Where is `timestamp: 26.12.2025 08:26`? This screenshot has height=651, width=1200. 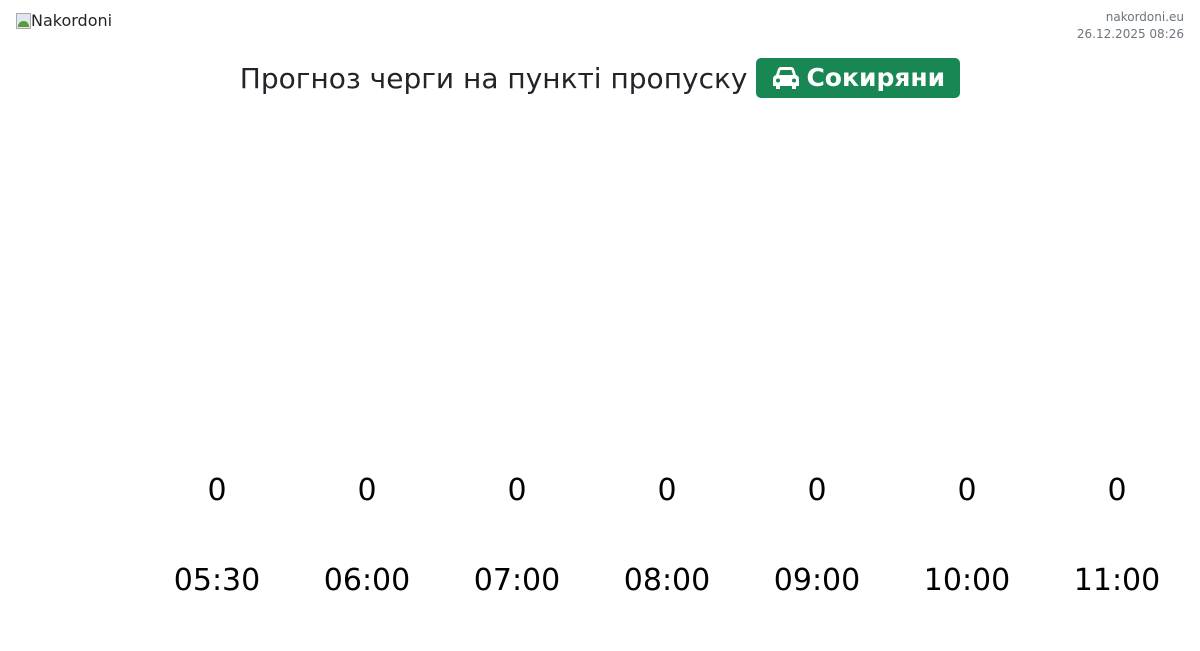 timestamp: 26.12.2025 08:26 is located at coordinates (1130, 34).